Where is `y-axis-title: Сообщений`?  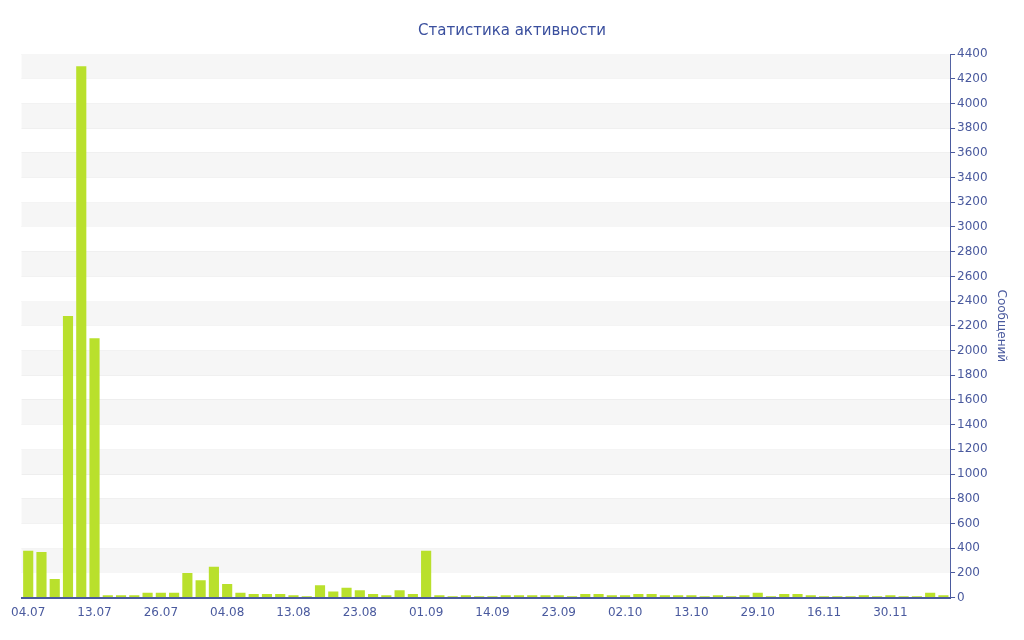 y-axis-title: Сообщений is located at coordinates (1001, 326).